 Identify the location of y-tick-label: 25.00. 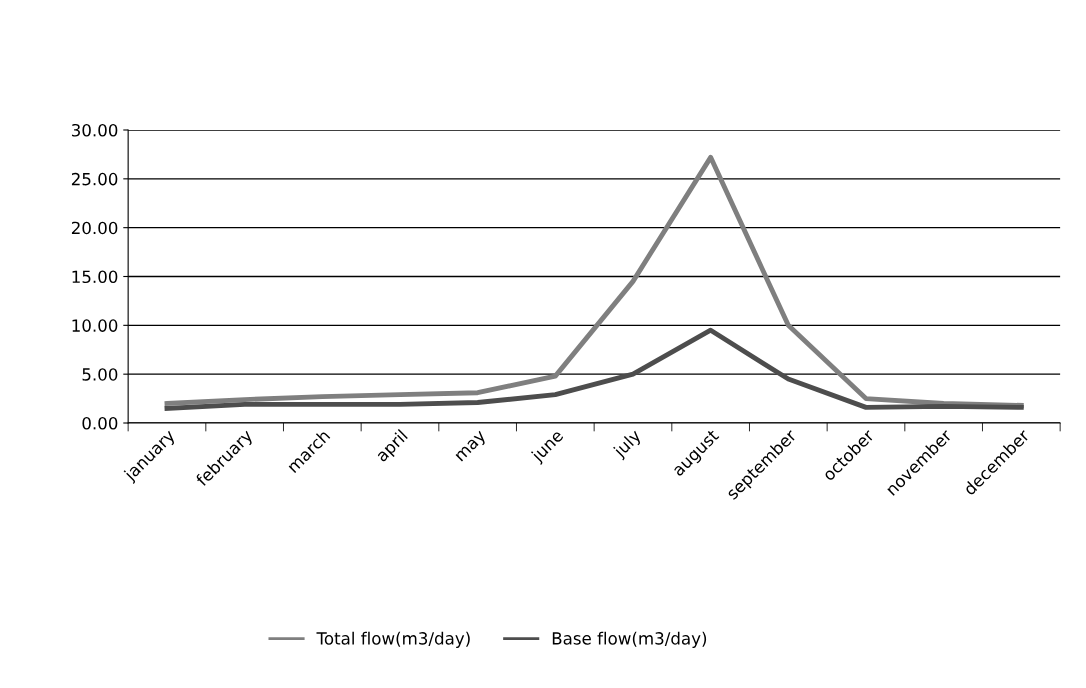
(94, 179).